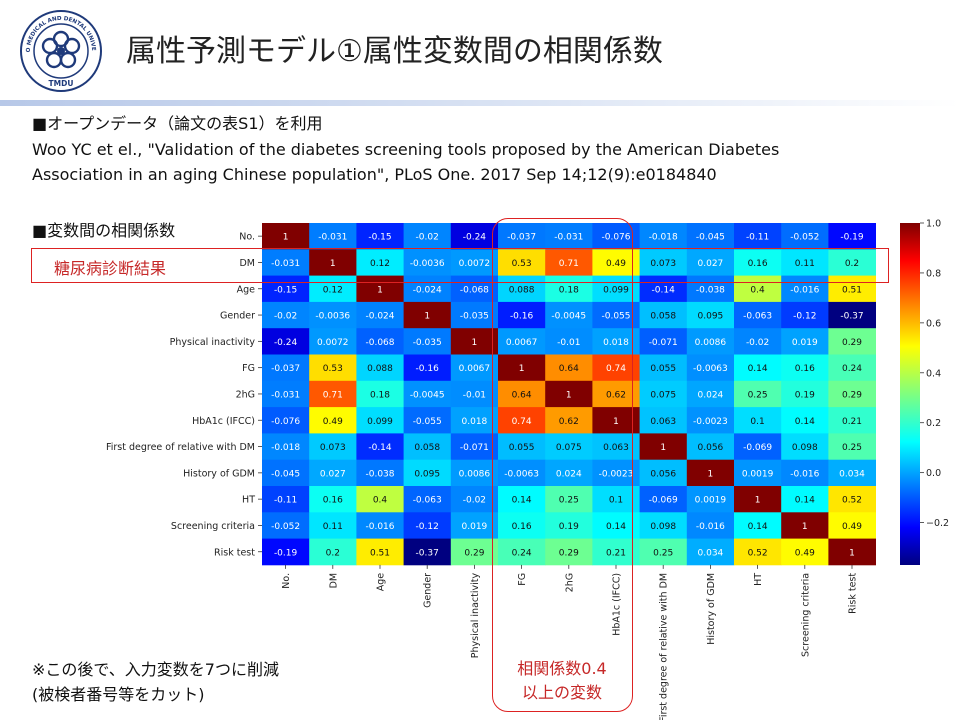 The height and width of the screenshot is (720, 960). I want to click on row-label: Risk test, so click(234, 552).